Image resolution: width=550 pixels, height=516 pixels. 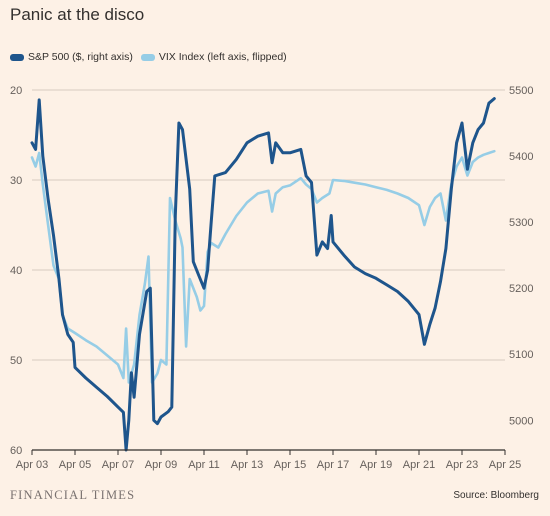 What do you see at coordinates (521, 157) in the screenshot?
I see `y-right-tick-label: 5400` at bounding box center [521, 157].